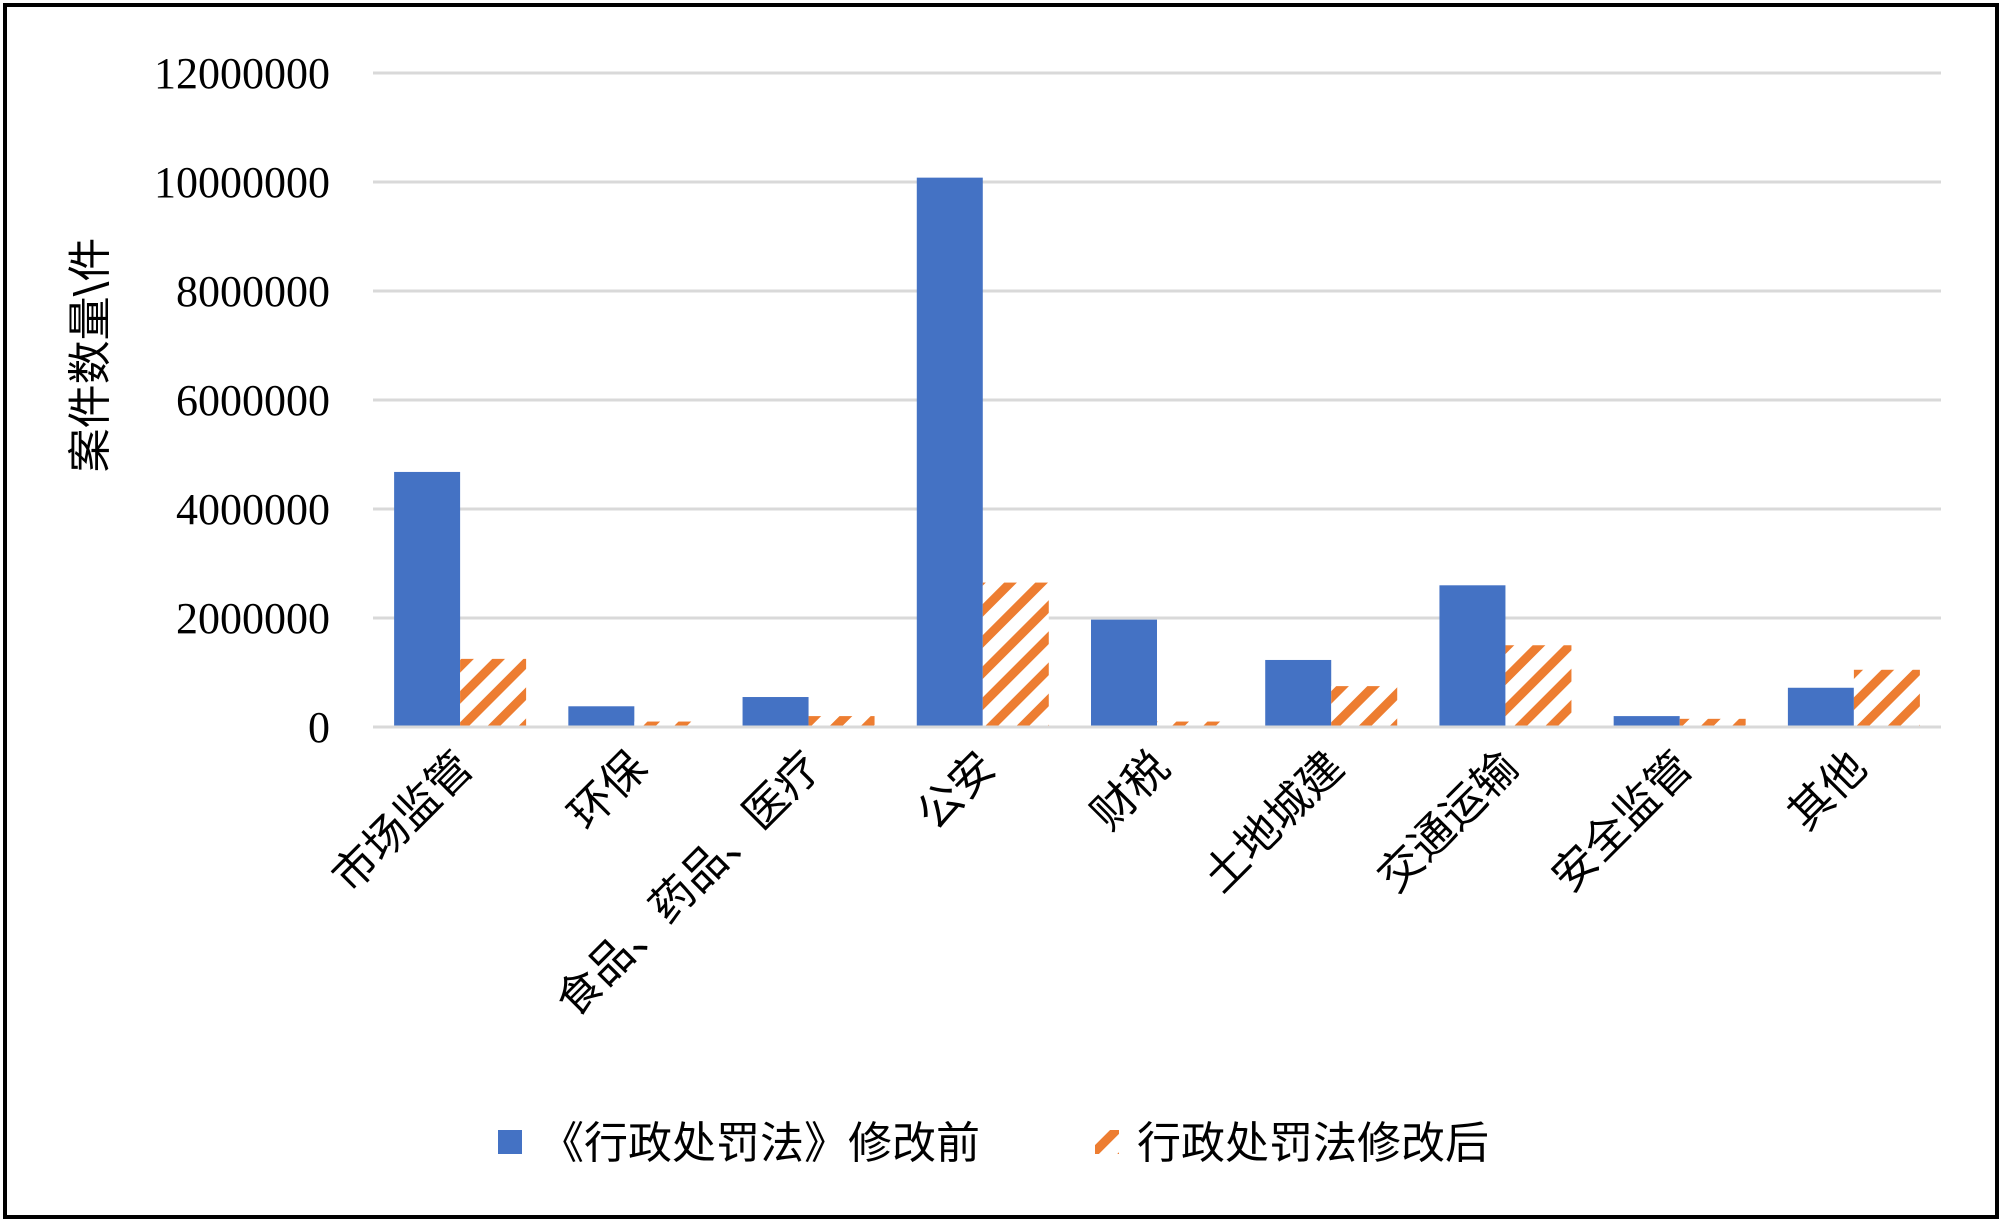 This screenshot has height=1221, width=2000. Describe the element at coordinates (319, 727) in the screenshot. I see `y-tick-label: 0` at that location.